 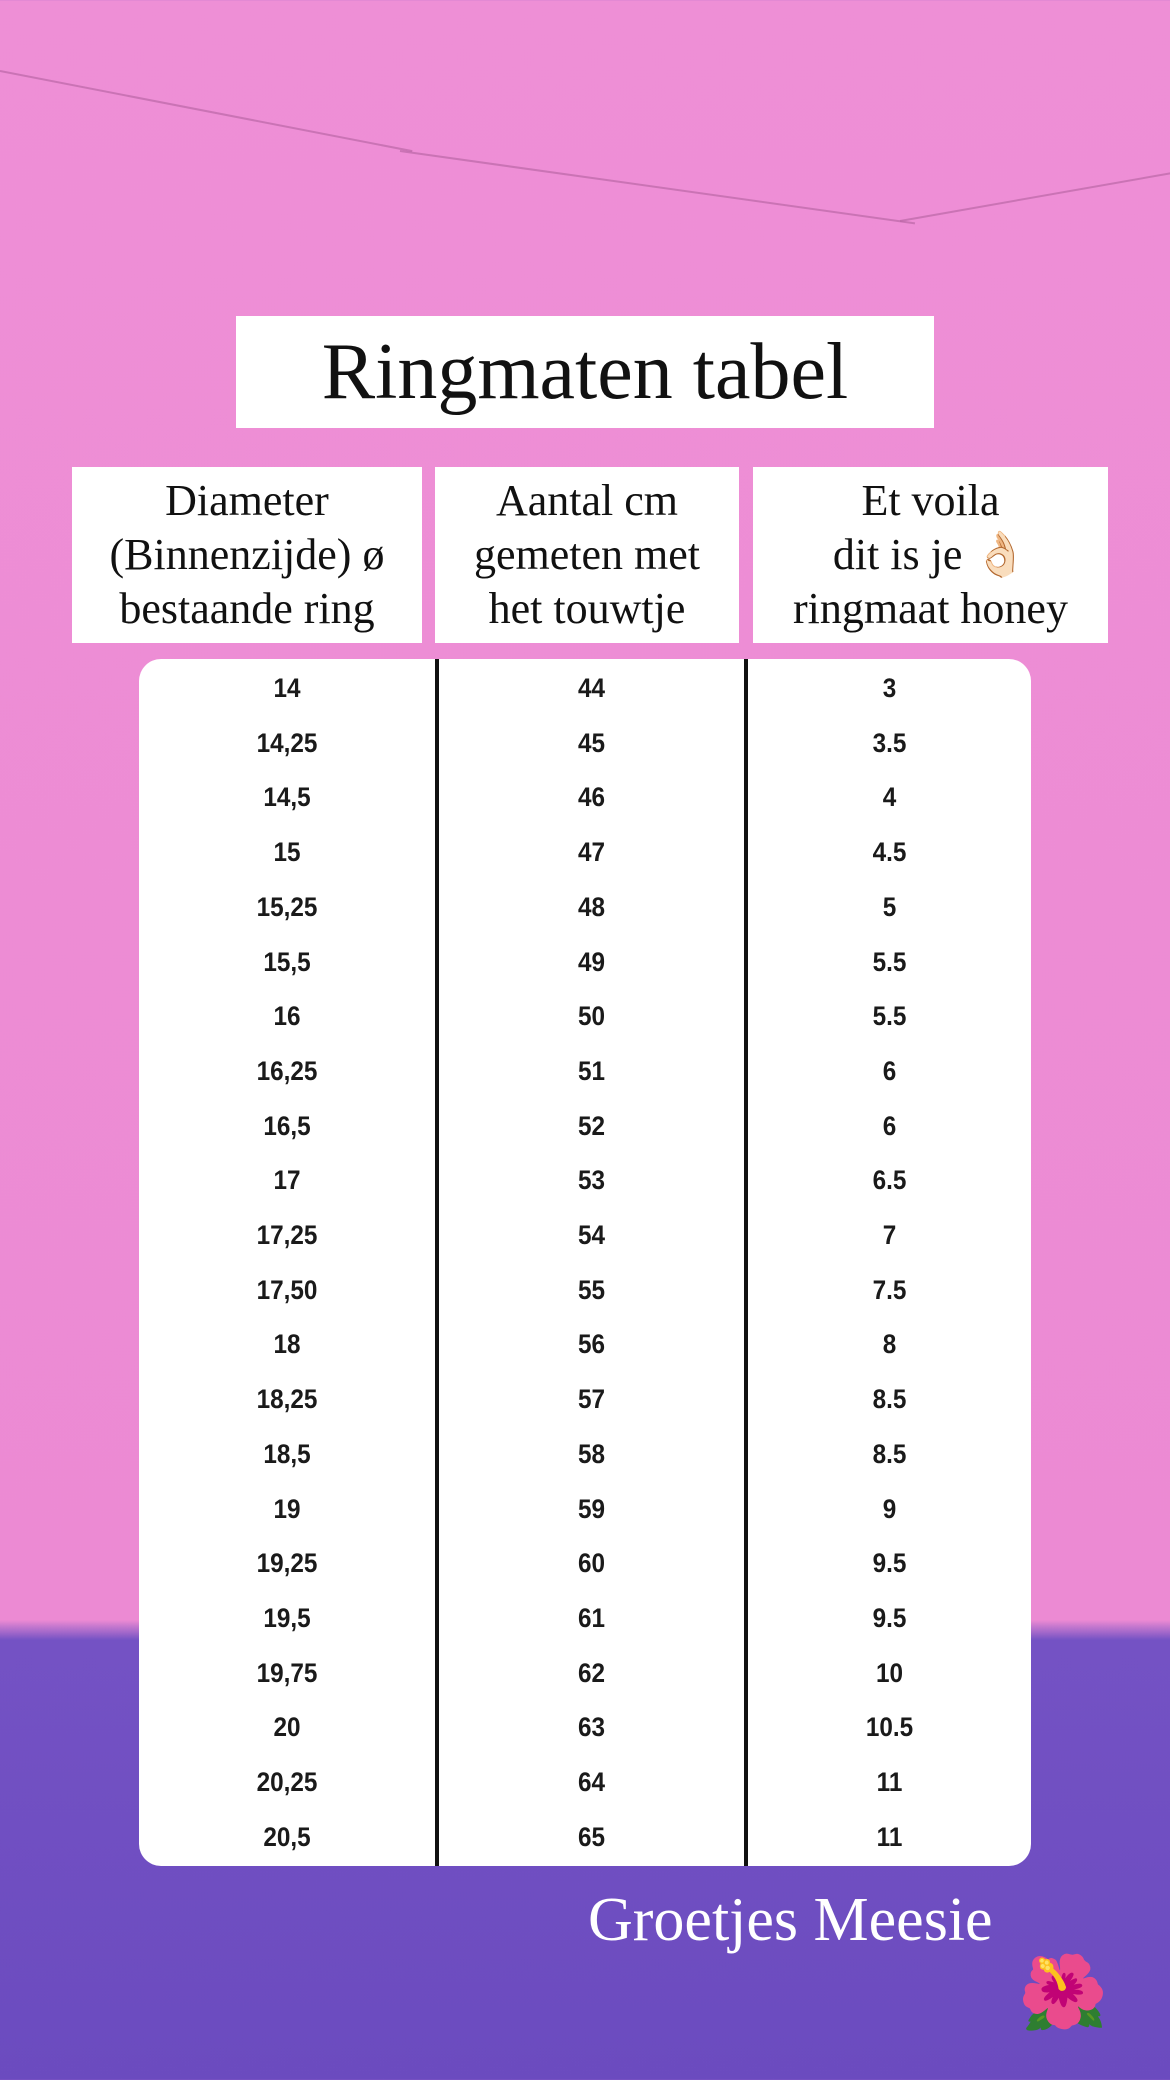 I want to click on table-cell: 9, so click(x=889, y=1508).